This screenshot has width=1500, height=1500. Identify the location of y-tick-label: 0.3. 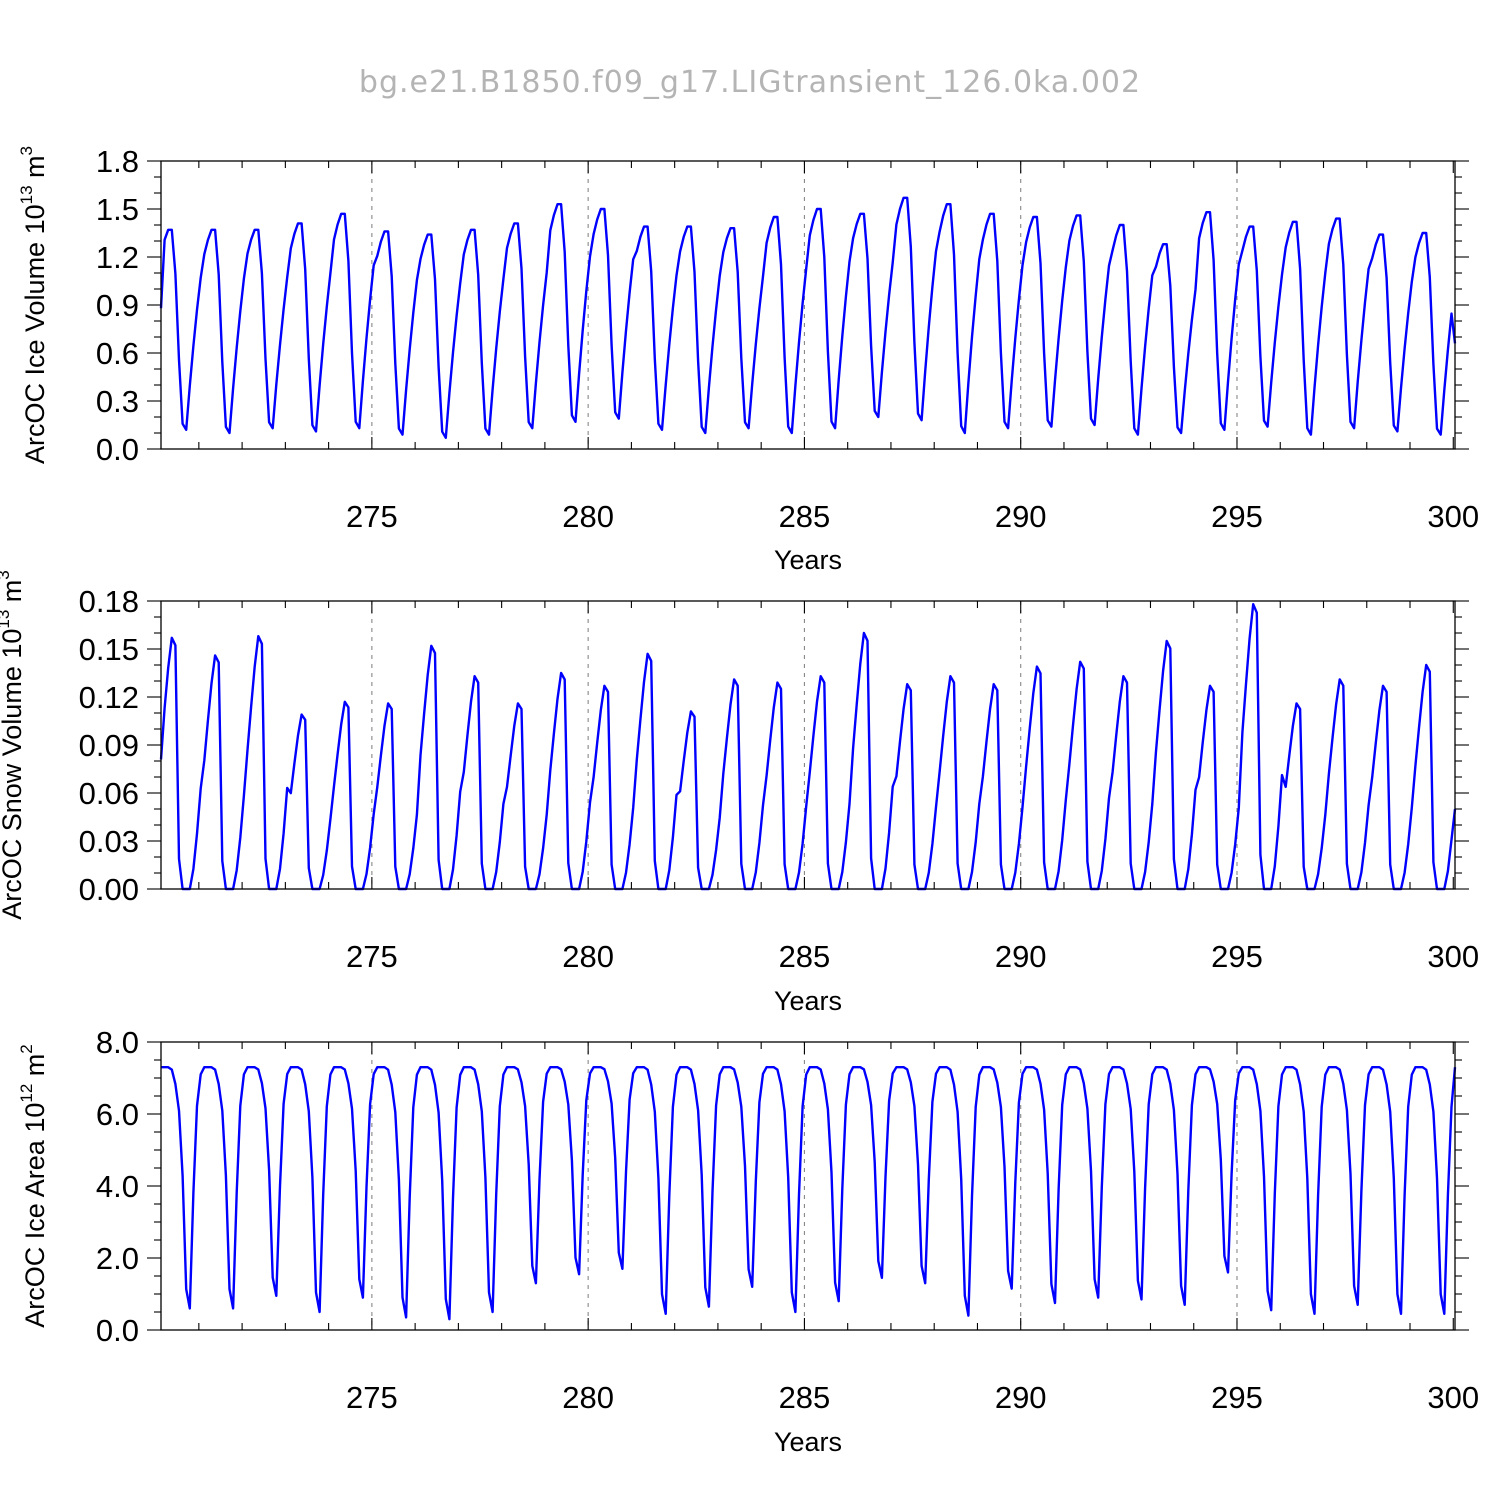
(117, 401).